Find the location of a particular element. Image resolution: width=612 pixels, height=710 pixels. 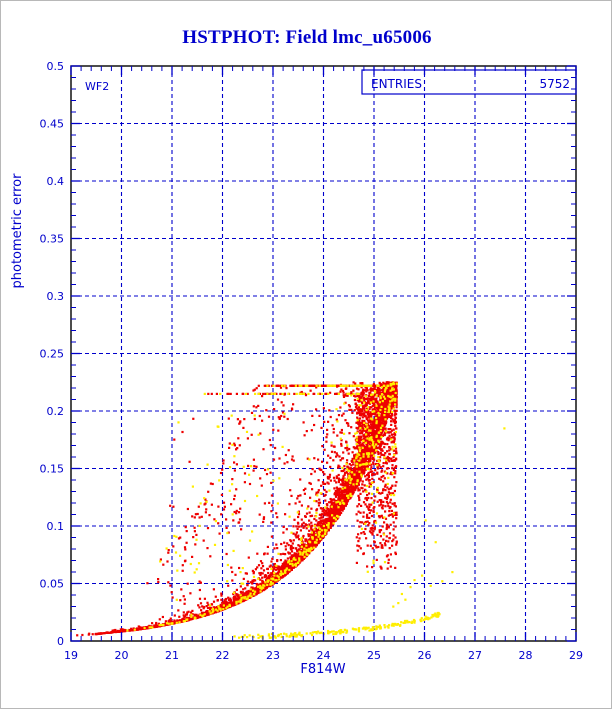

y-axis-title: photometric error is located at coordinates (17, 231).